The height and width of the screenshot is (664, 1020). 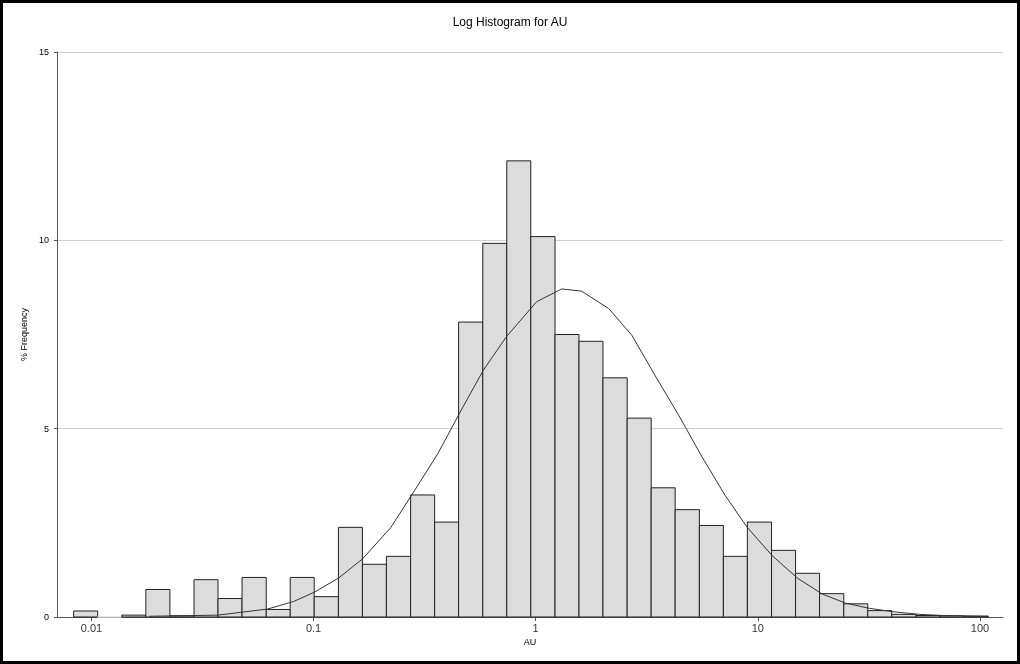 What do you see at coordinates (46, 617) in the screenshot?
I see `y-tick-label: 0` at bounding box center [46, 617].